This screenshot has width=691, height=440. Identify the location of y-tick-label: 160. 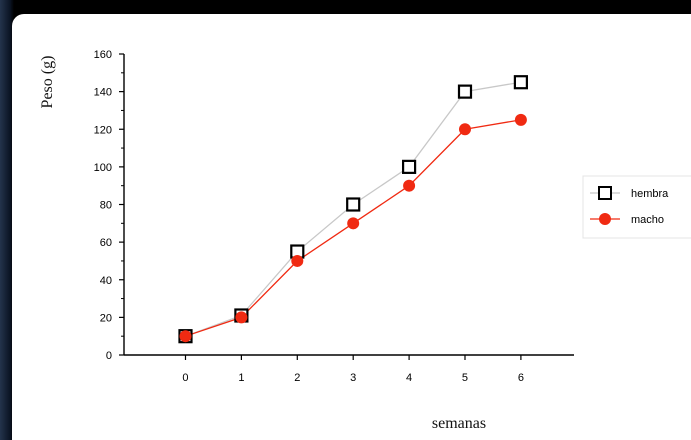
(103, 55).